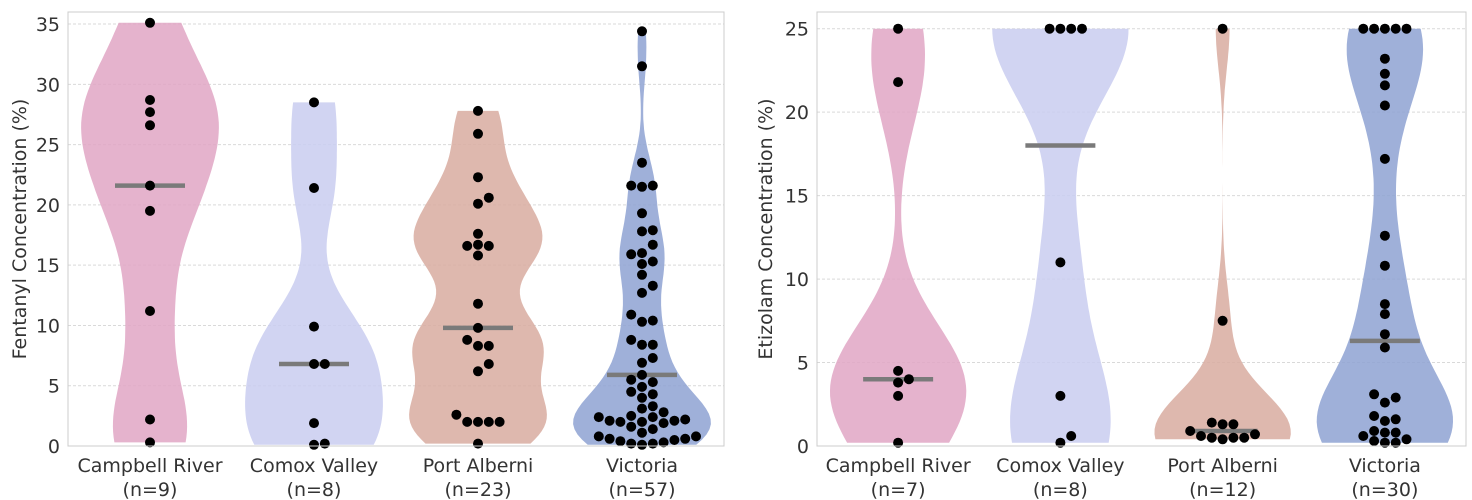  What do you see at coordinates (20, 229) in the screenshot?
I see `y-axis-label: Fentanyl Concentration (%)` at bounding box center [20, 229].